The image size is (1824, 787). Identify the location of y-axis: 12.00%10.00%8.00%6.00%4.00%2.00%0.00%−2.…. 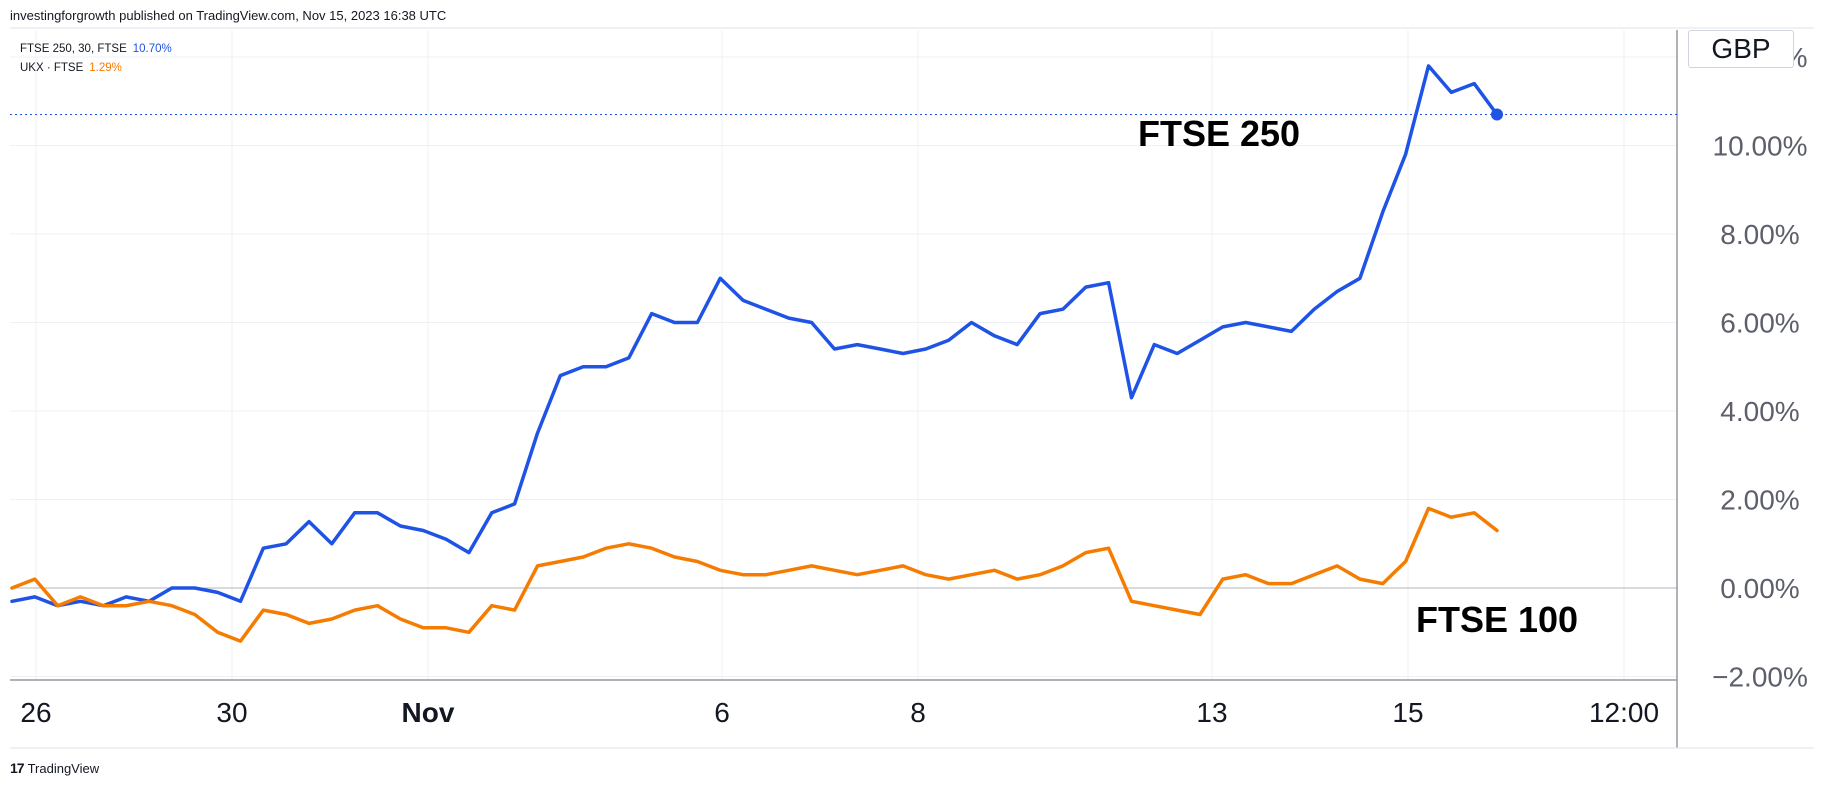
(1760, 367).